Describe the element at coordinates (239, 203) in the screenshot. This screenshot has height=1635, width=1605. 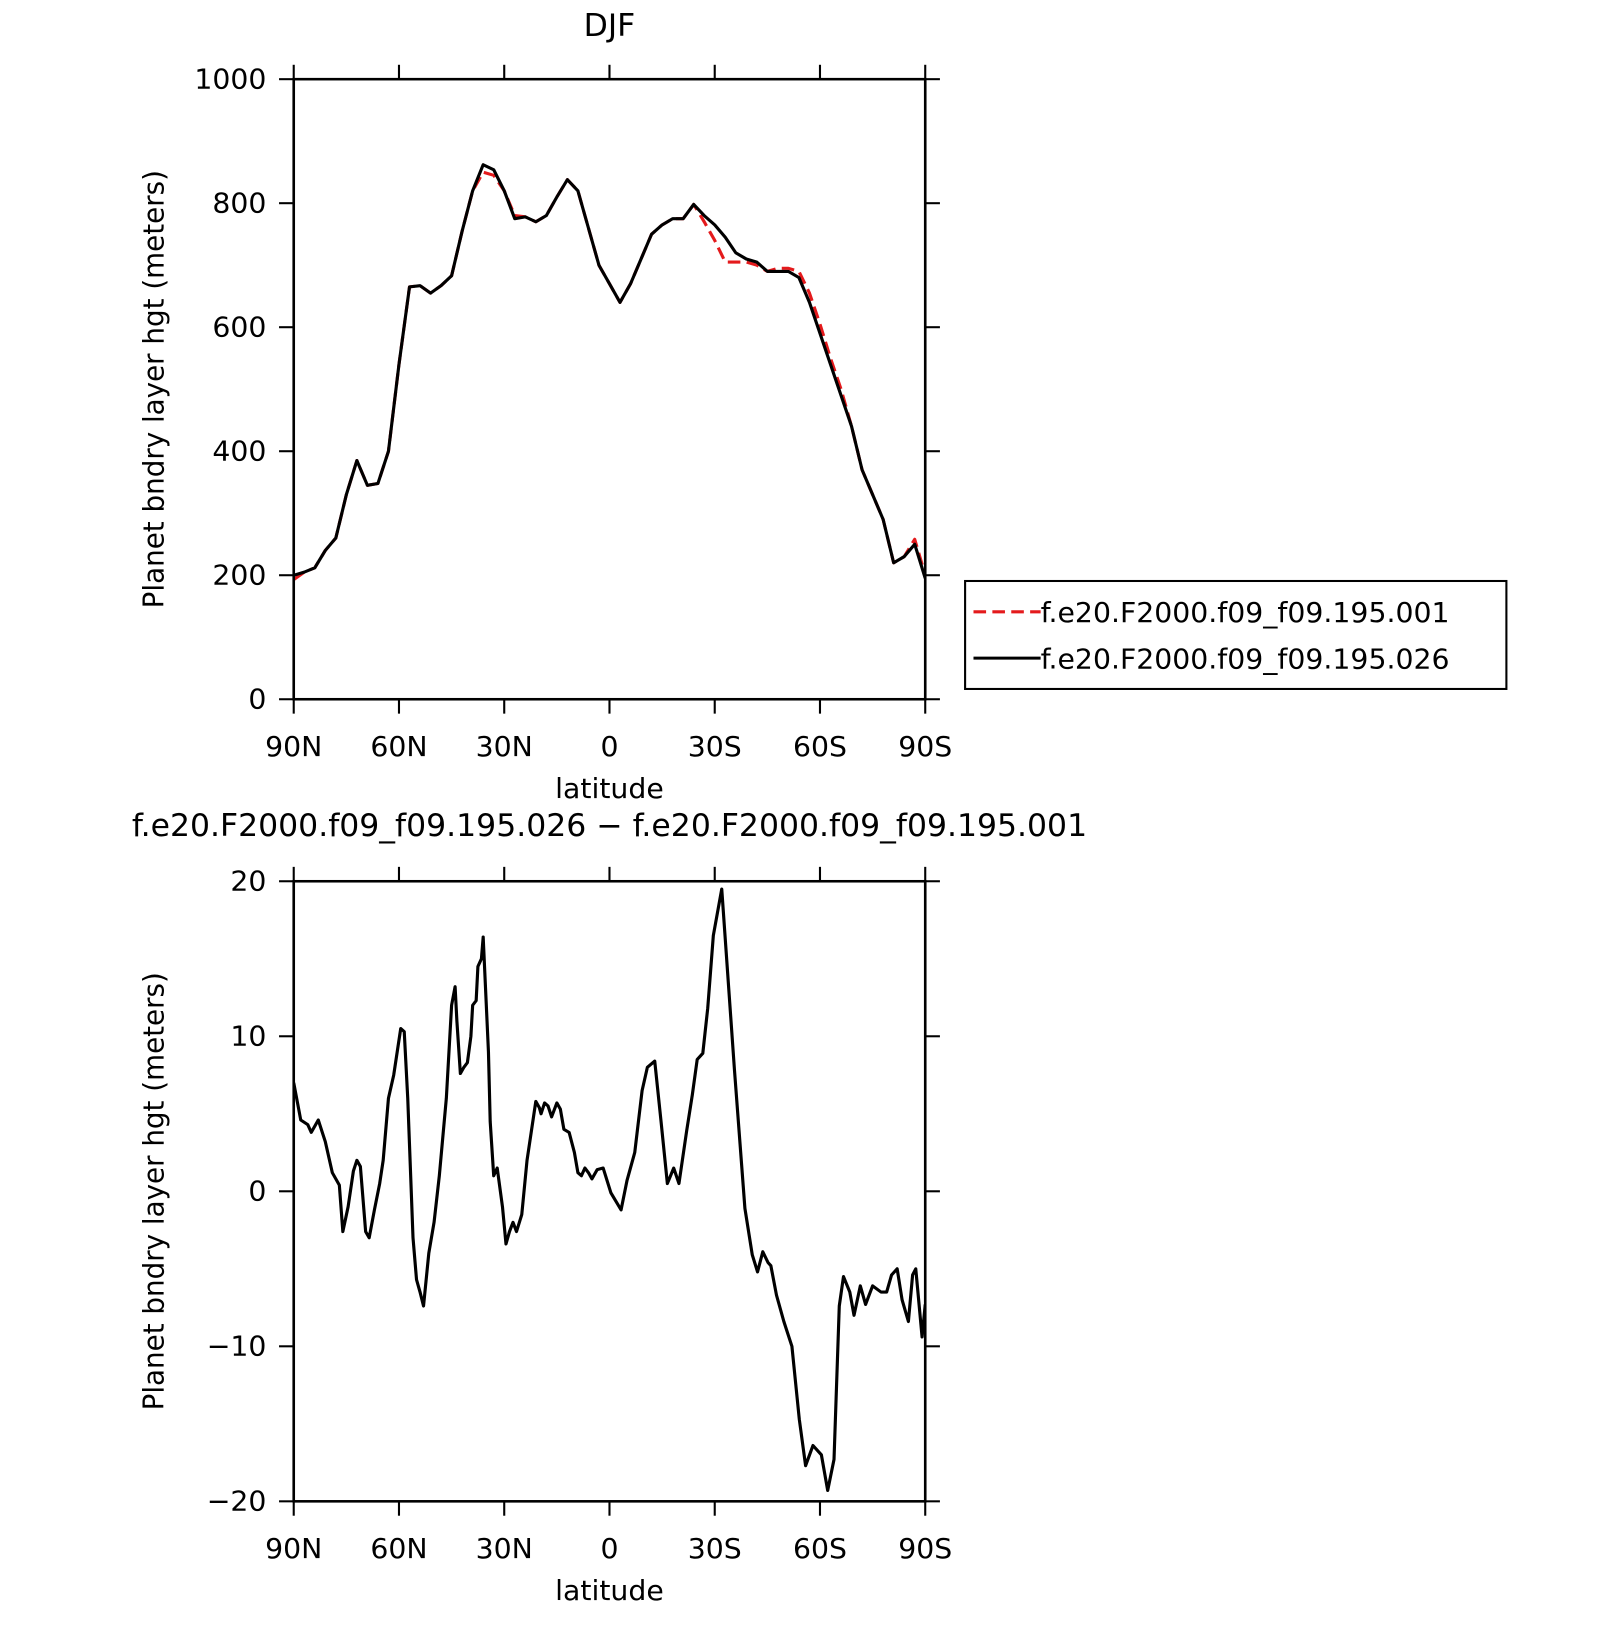
I see `y-tick-label: 800` at that location.